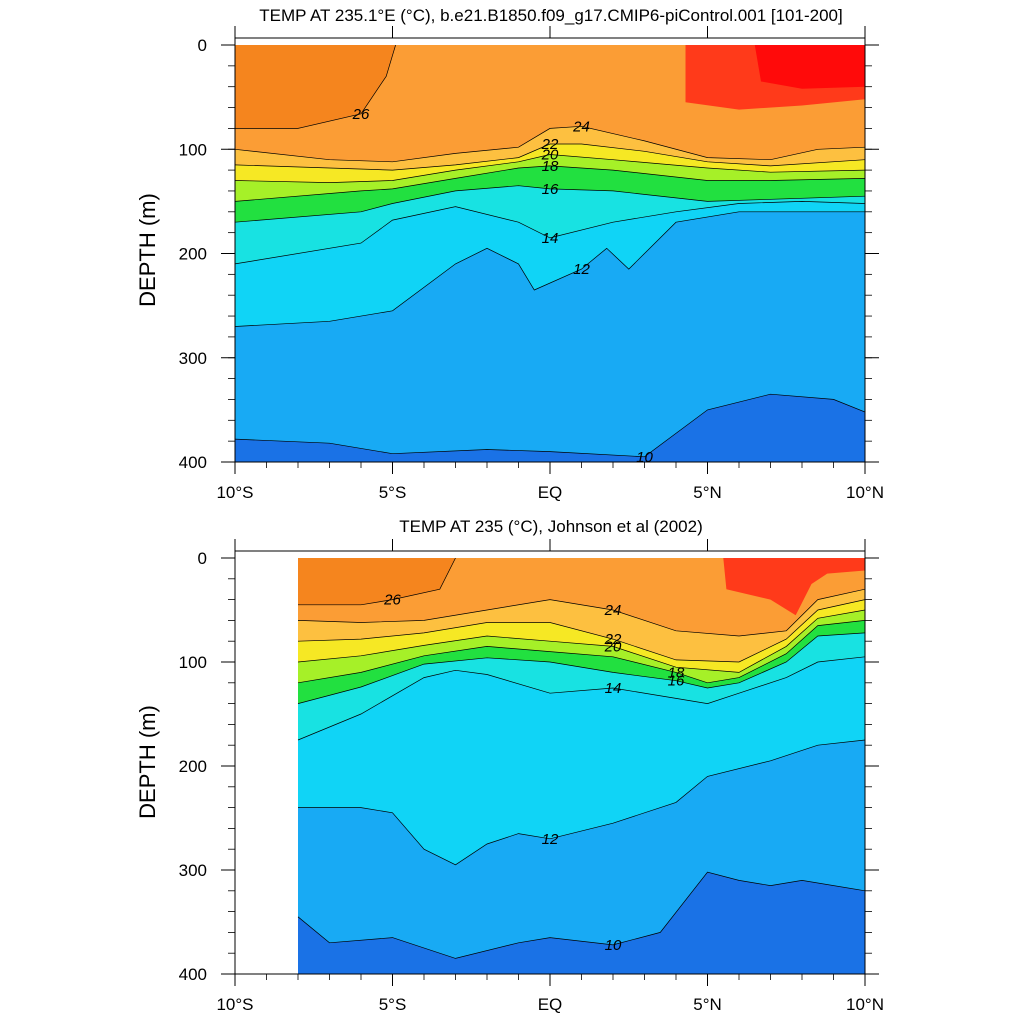  I want to click on top-contour-label-22: 22, so click(550, 144).